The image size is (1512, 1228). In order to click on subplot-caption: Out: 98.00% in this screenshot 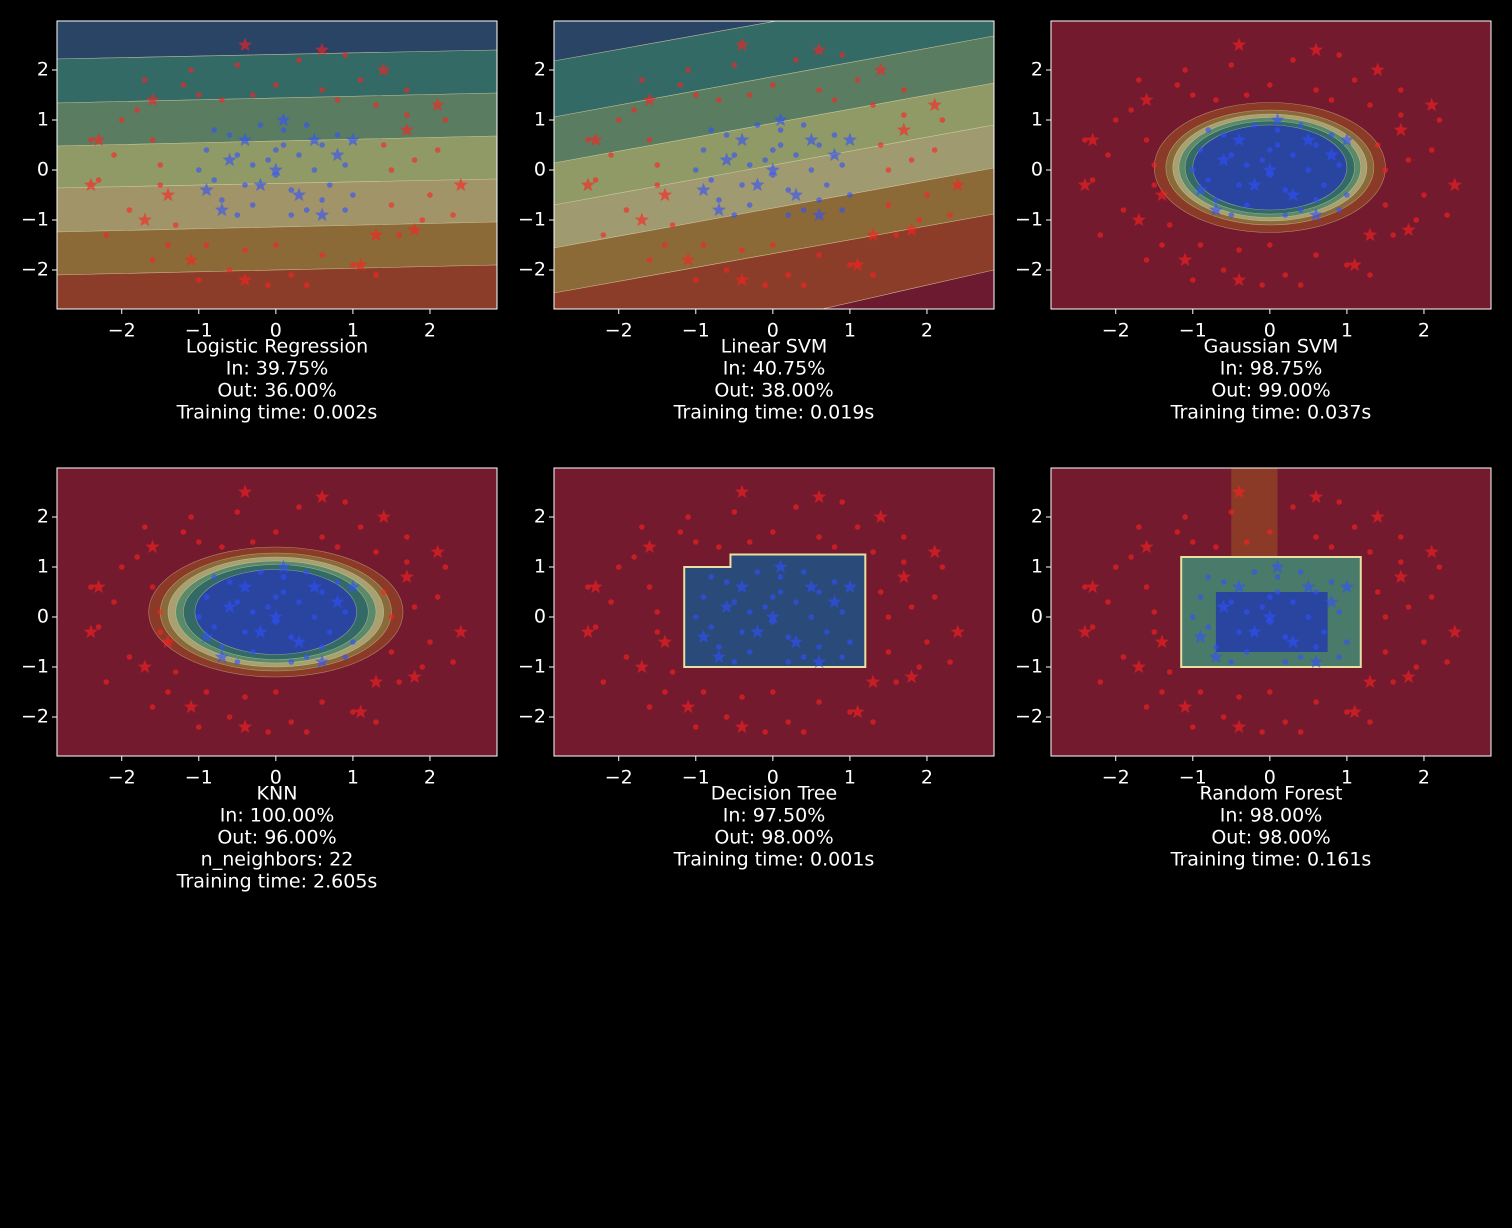, I will do `click(1270, 838)`.